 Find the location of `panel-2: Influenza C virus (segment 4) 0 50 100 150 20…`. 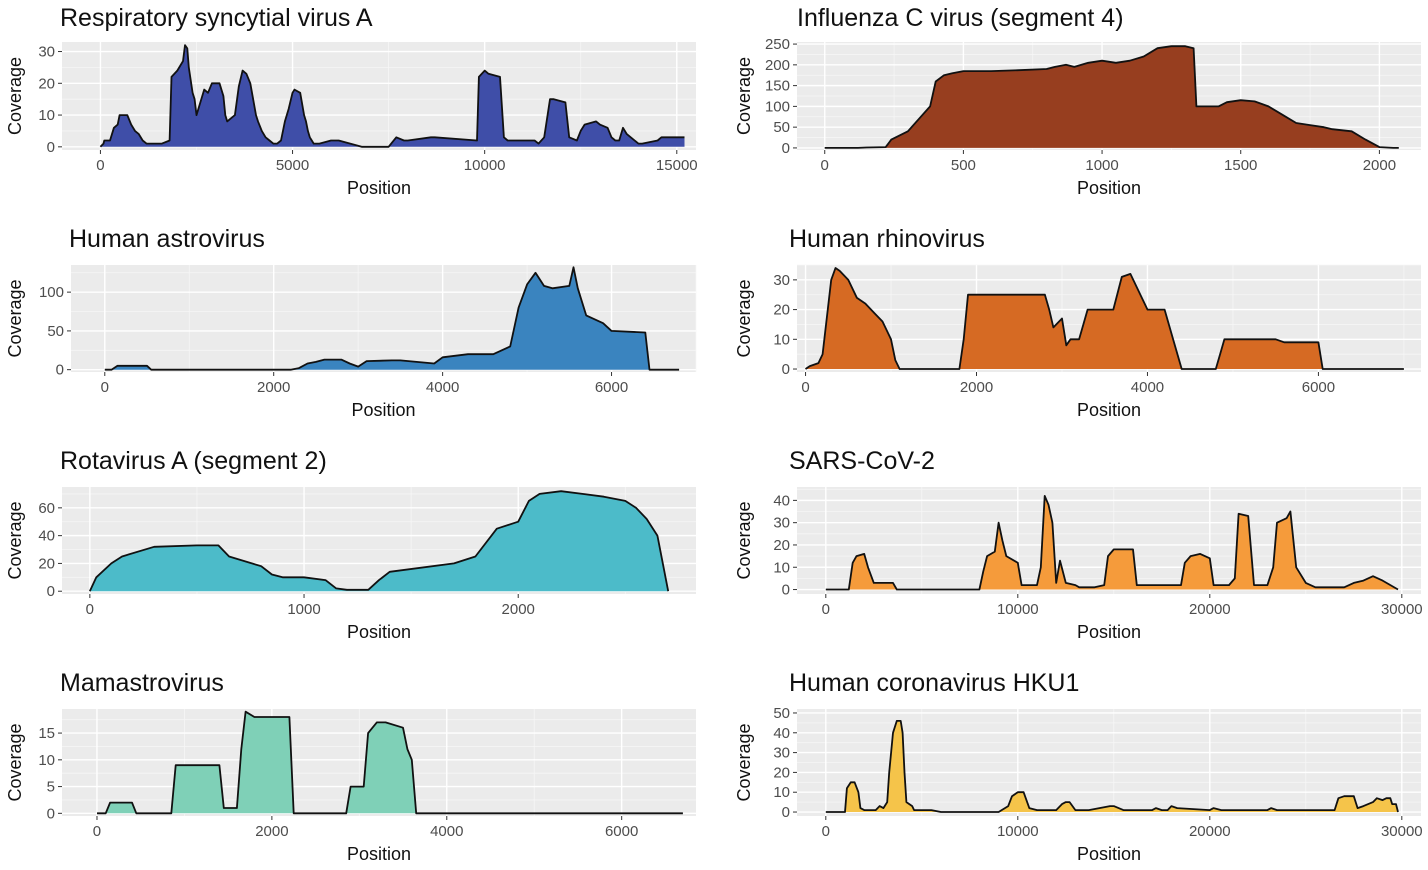

panel-2: Influenza C virus (segment 4) 0 50 100 150 20… is located at coordinates (1077, 101).